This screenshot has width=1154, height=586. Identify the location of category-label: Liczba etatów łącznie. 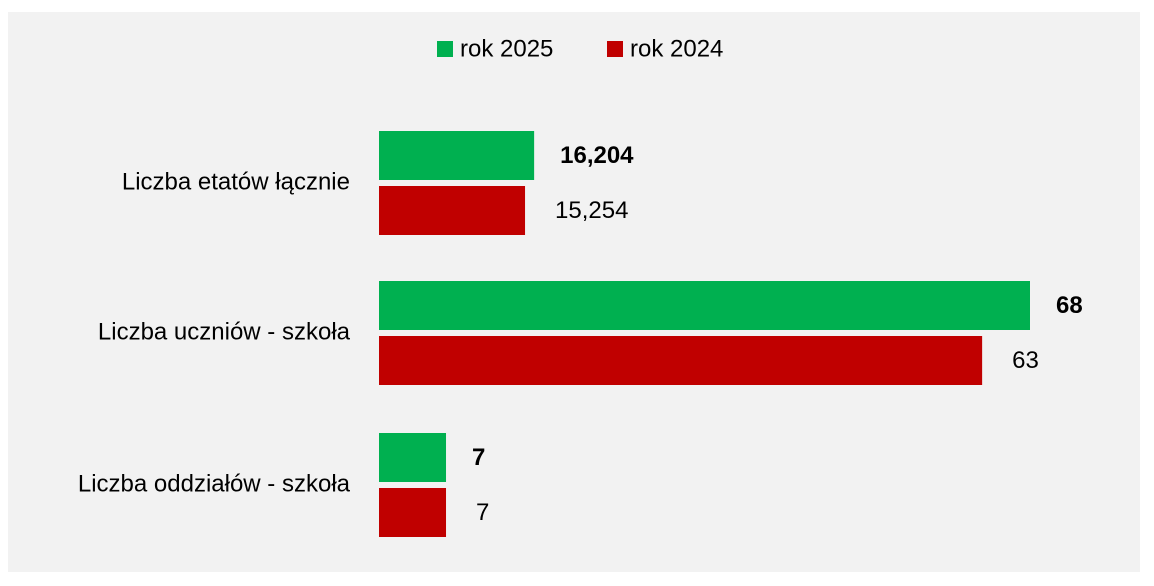
(236, 181).